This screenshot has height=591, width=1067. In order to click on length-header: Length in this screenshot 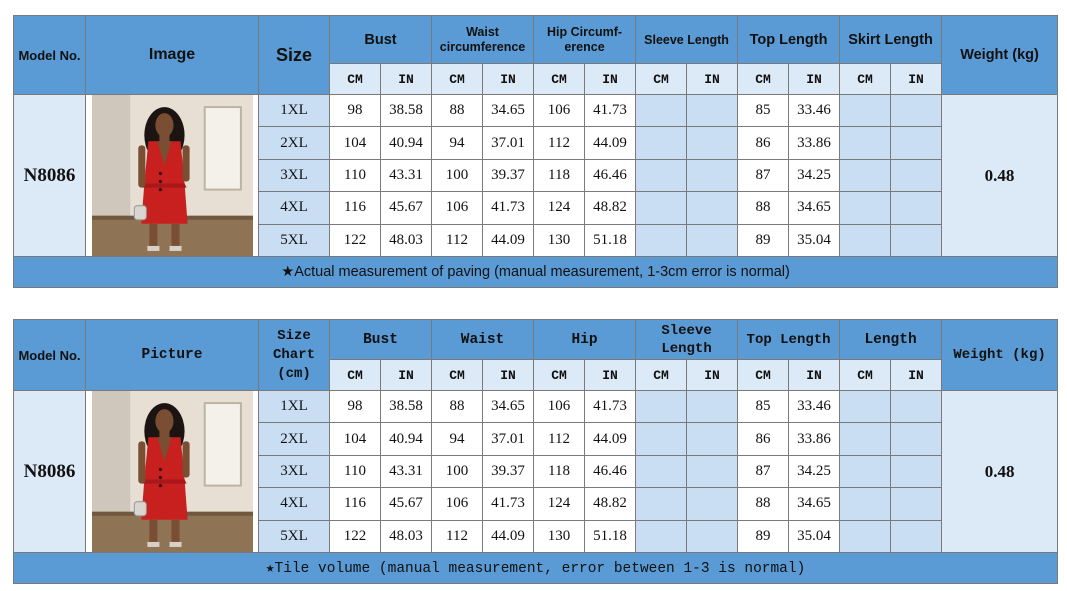, I will do `click(891, 339)`.